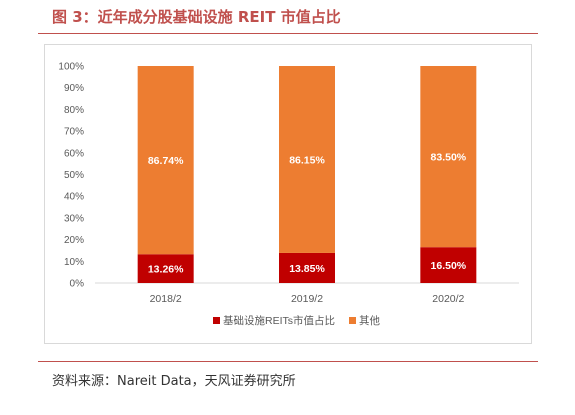 This screenshot has width=575, height=415. Describe the element at coordinates (74, 132) in the screenshot. I see `y-tick-label: 70%` at that location.